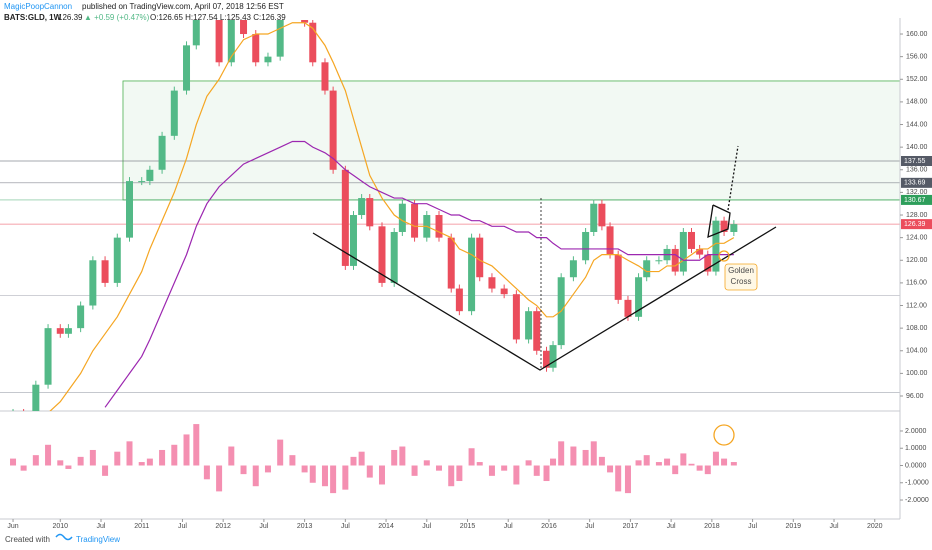  I want to click on price-label: 126.39, so click(915, 224).